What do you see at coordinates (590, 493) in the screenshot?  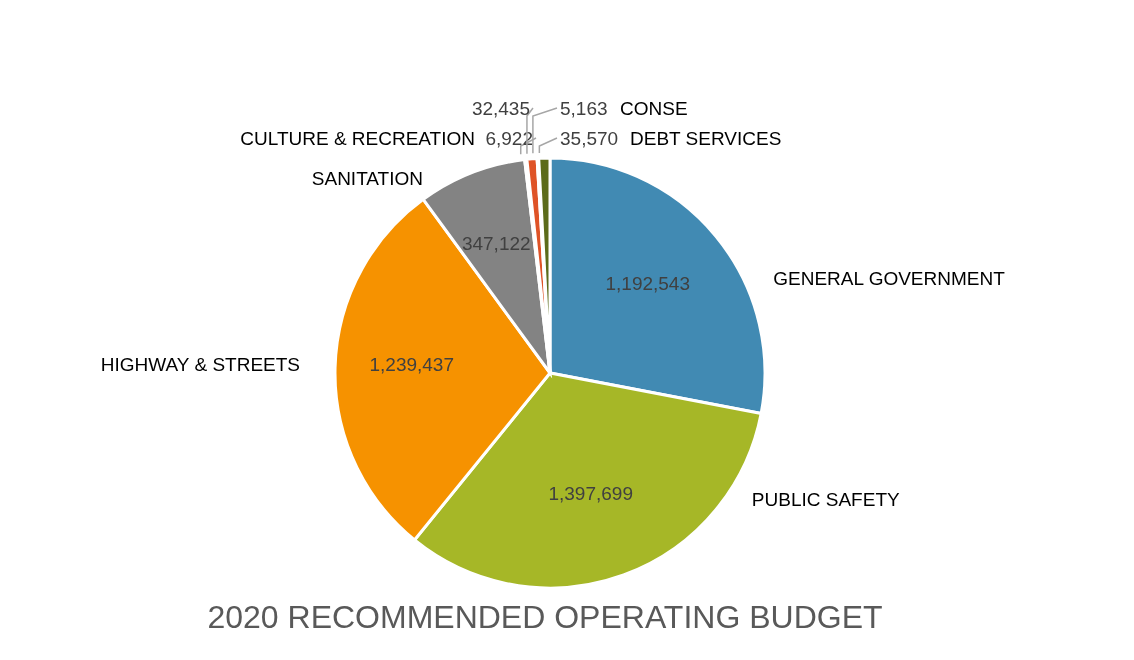 I see `data-label: 1,397,699` at bounding box center [590, 493].